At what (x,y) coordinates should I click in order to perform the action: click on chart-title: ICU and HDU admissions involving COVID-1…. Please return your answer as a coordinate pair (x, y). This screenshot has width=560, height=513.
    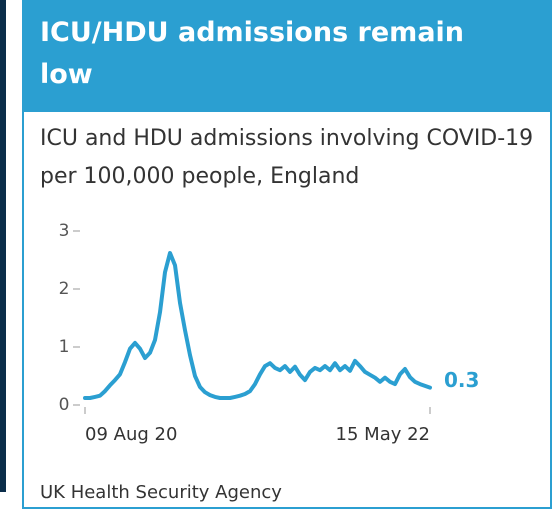
    Looking at the image, I should click on (287, 157).